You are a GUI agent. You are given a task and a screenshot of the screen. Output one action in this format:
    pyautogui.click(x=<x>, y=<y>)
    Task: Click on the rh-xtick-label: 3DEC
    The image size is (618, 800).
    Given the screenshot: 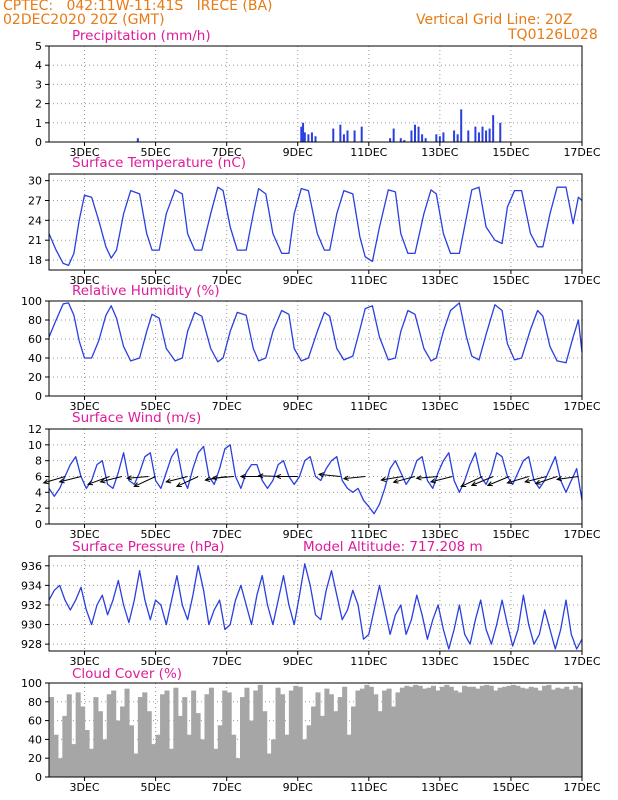 What is the action you would take?
    pyautogui.click(x=84, y=406)
    